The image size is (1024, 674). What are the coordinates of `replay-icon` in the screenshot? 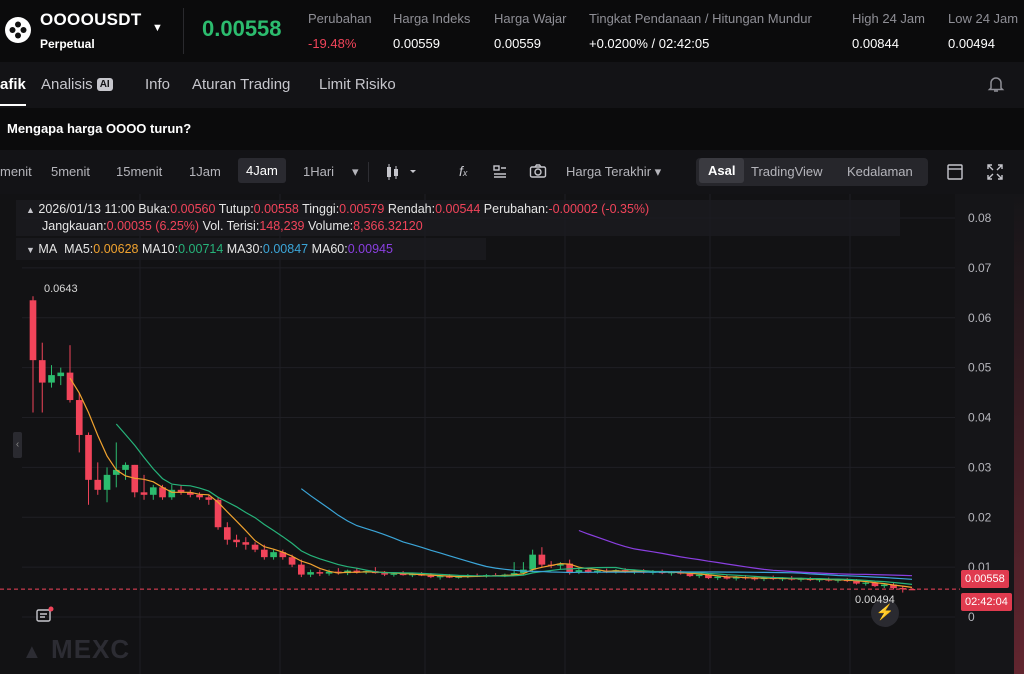 It's located at (44, 617).